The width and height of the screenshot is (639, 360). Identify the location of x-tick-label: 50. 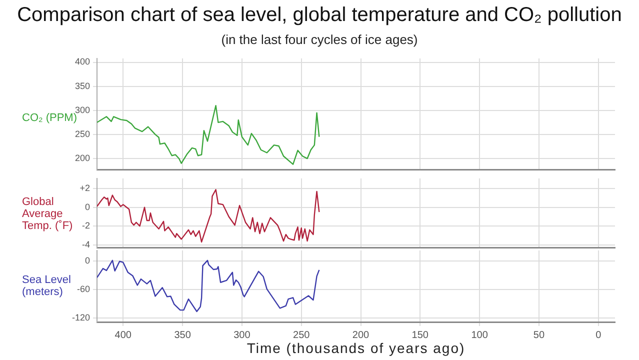
(539, 335).